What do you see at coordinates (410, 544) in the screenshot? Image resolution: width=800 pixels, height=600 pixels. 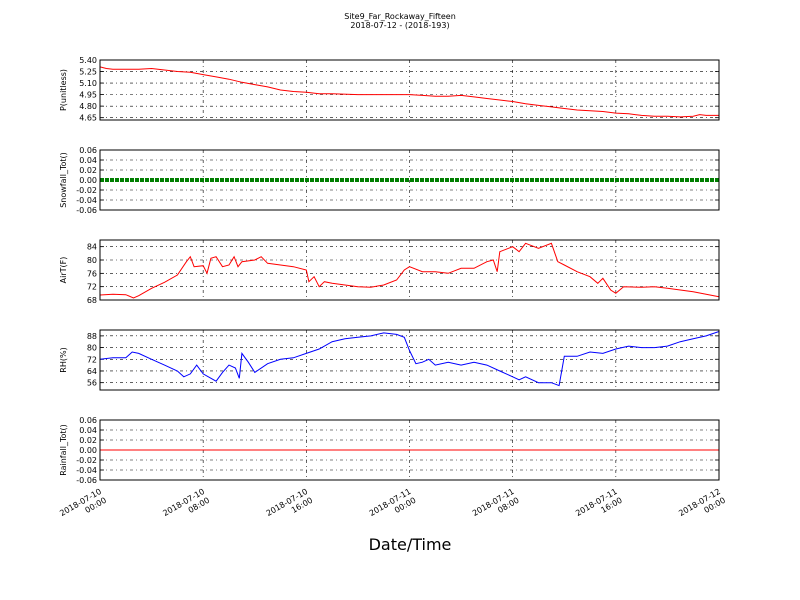 I see `x-axis-label: Date/Time` at bounding box center [410, 544].